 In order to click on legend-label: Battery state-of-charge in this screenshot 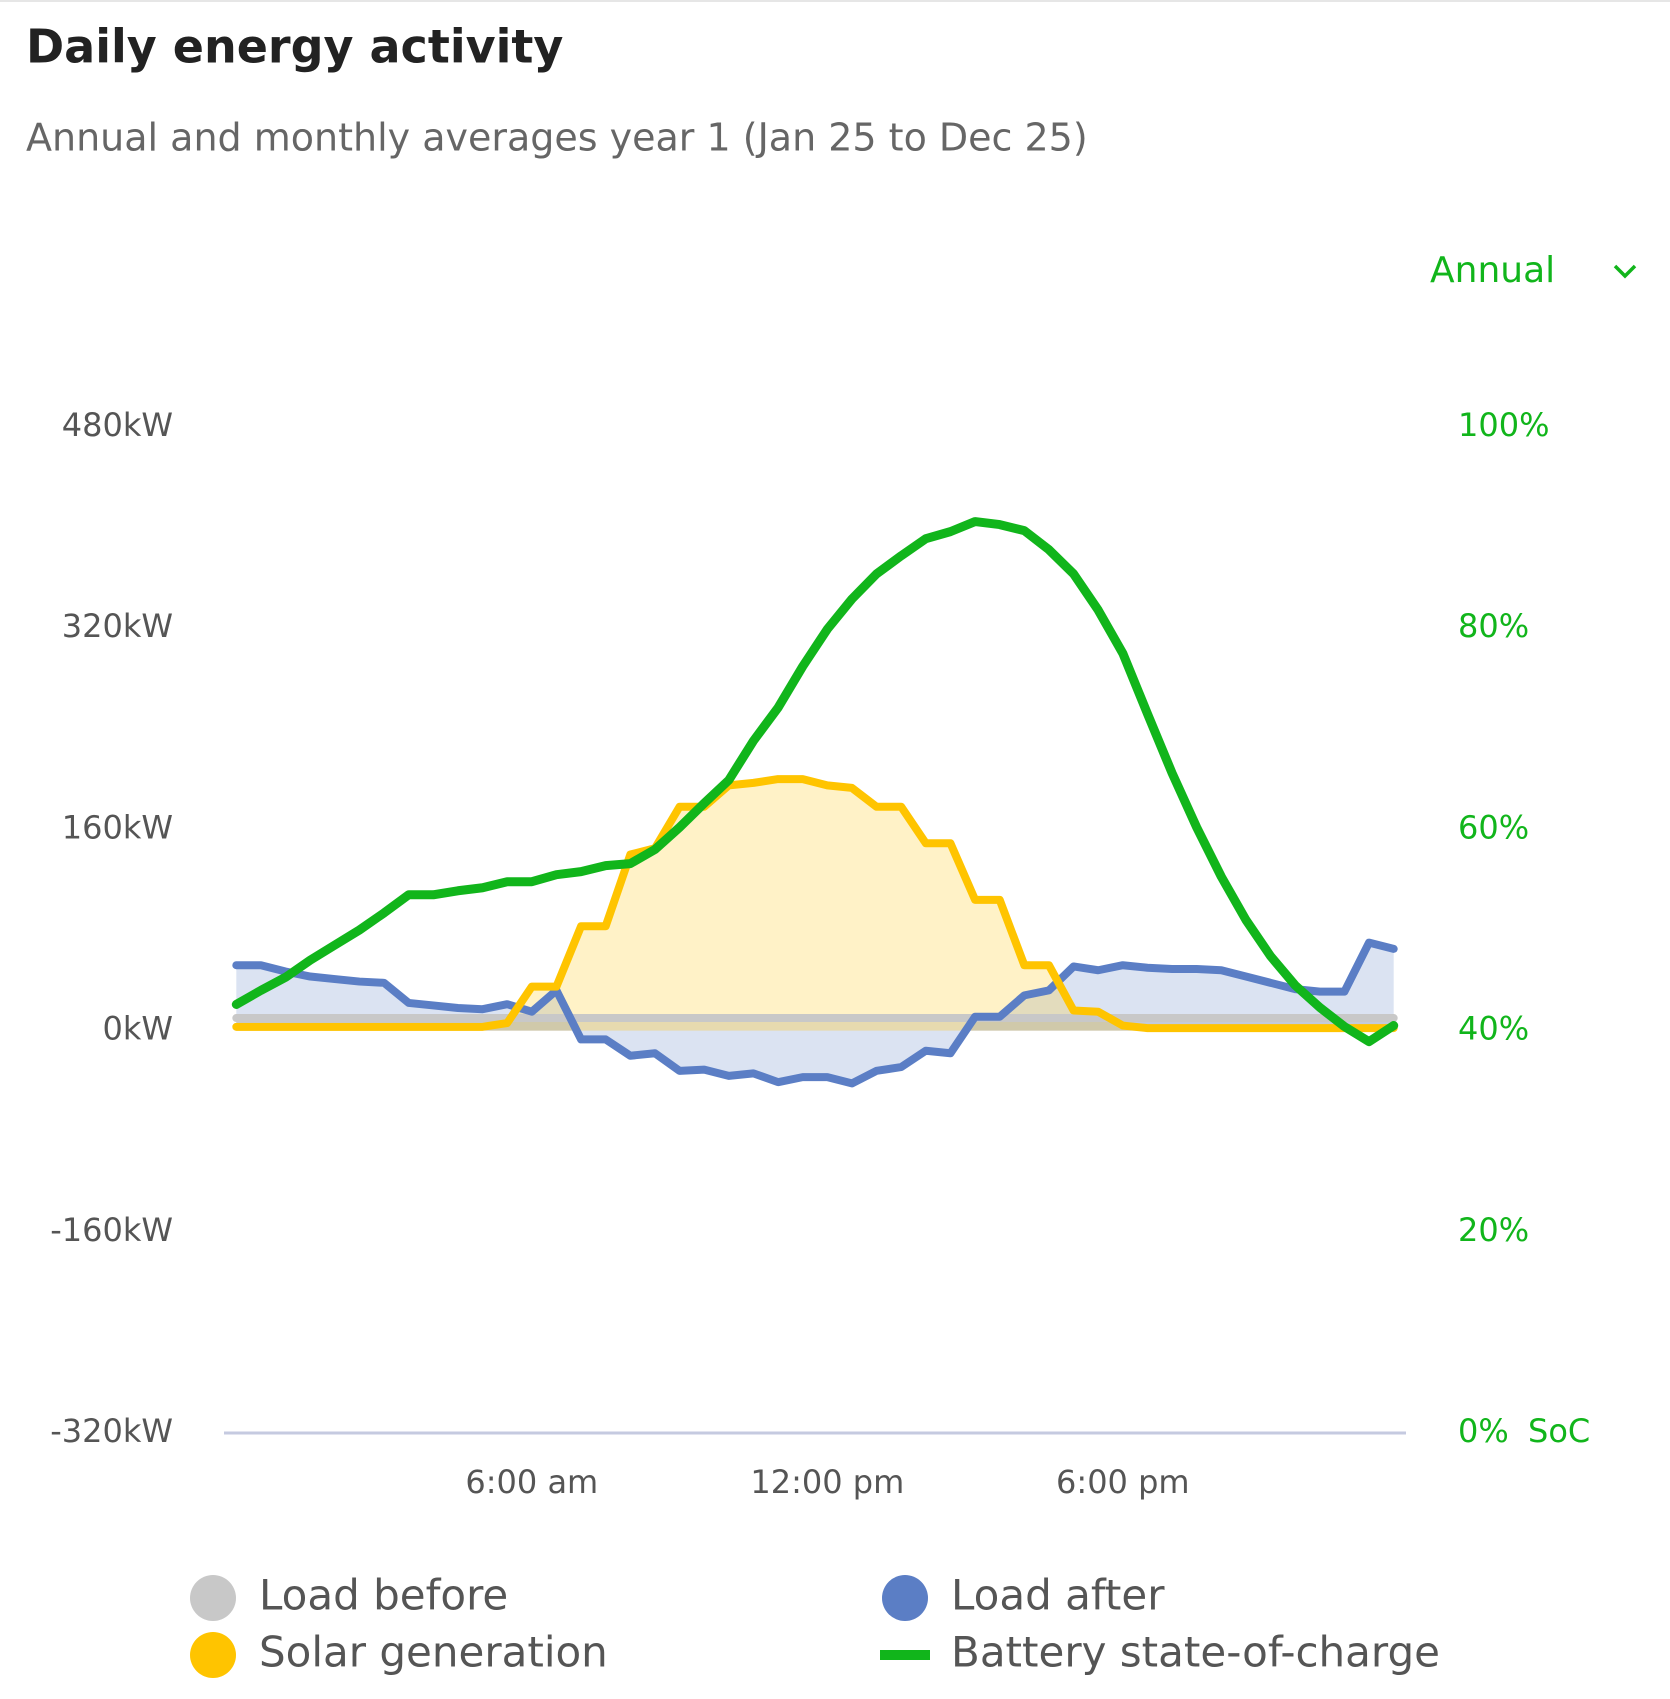, I will do `click(1195, 1652)`.